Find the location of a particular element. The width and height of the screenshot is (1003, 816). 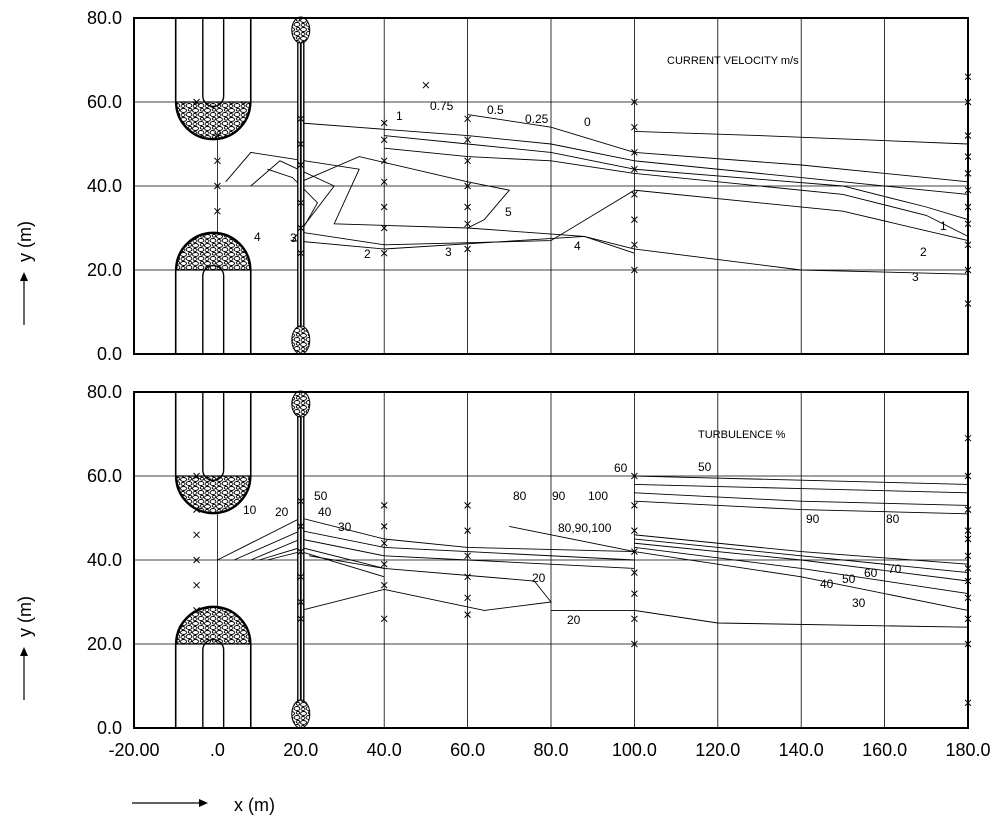

rubble-tip-top is located at coordinates (301, 404).